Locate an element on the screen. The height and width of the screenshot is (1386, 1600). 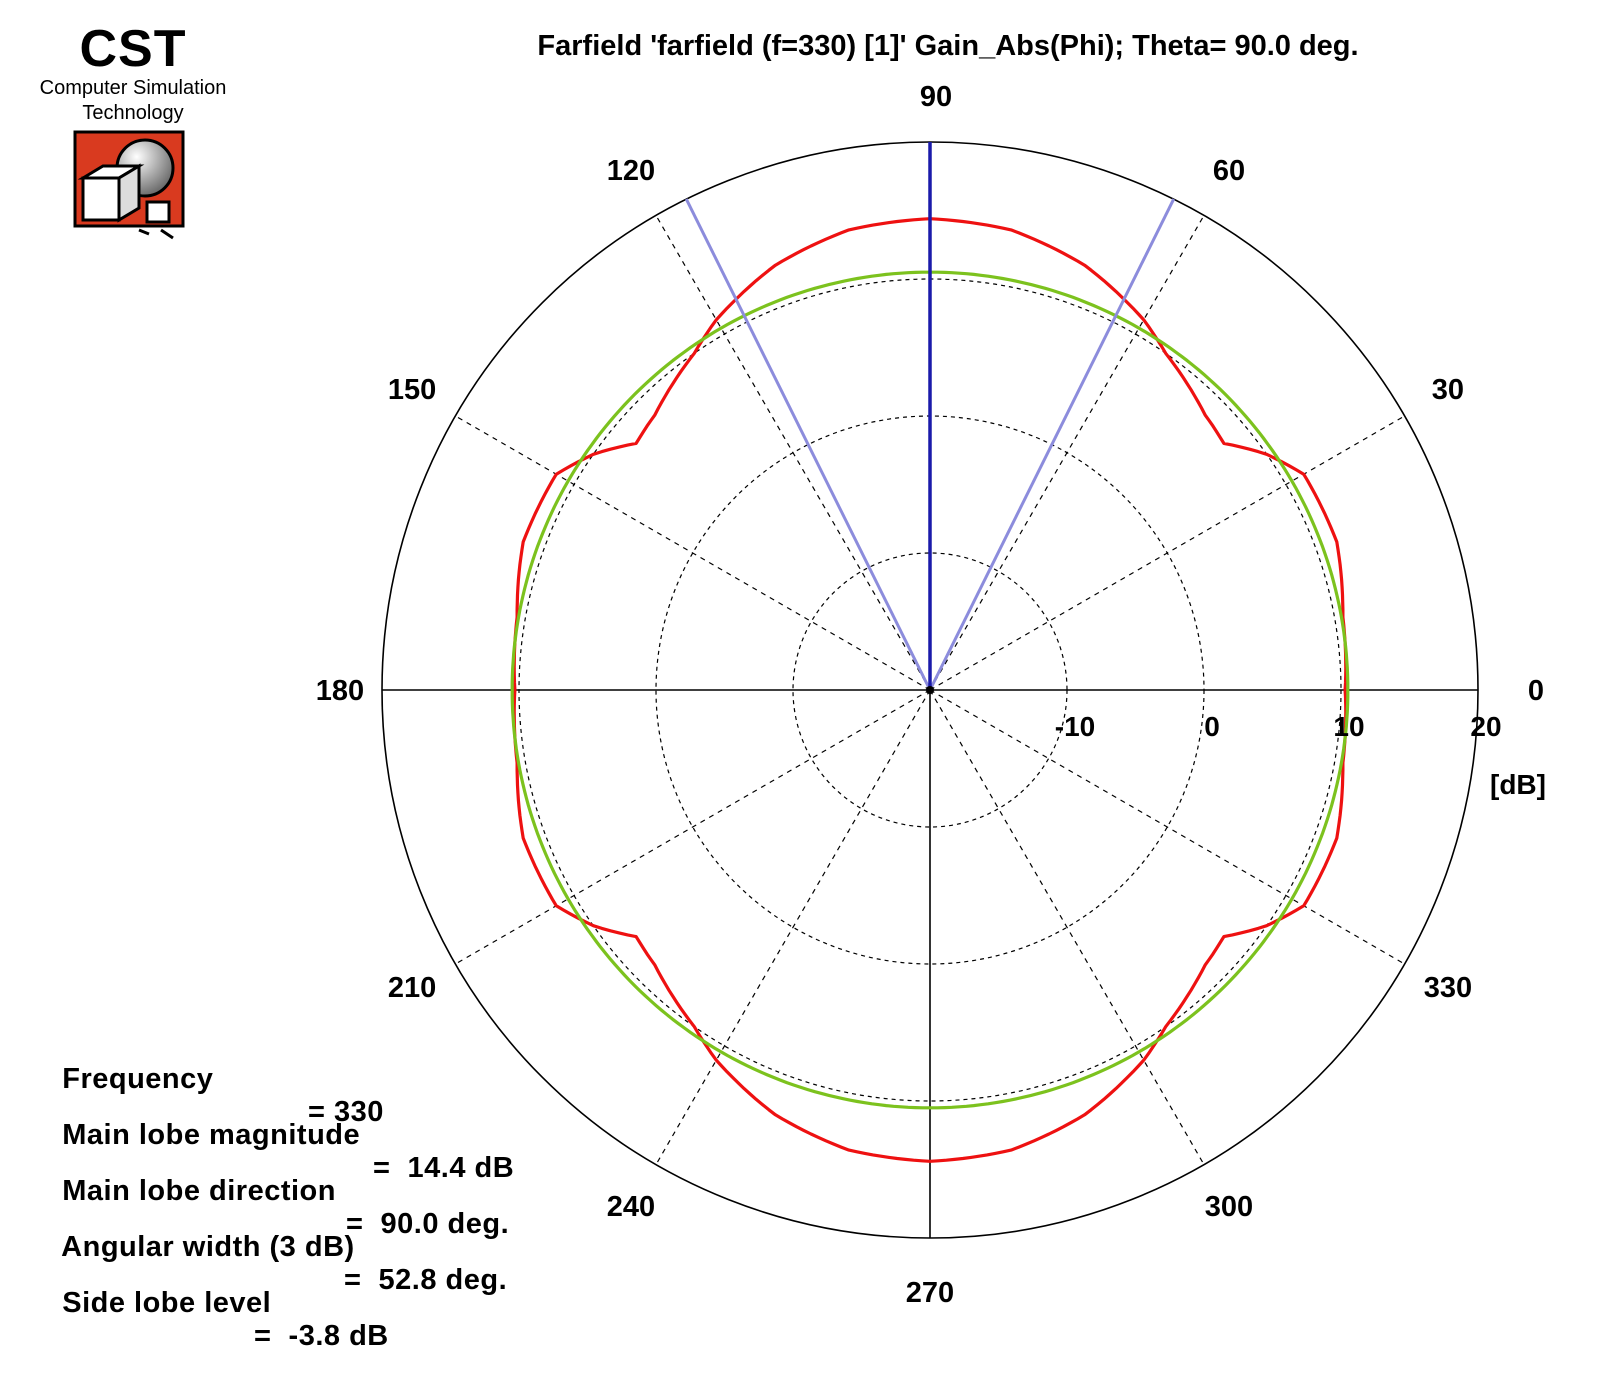
summary-label: Main lobe magnitude is located at coordinates (211, 1135).